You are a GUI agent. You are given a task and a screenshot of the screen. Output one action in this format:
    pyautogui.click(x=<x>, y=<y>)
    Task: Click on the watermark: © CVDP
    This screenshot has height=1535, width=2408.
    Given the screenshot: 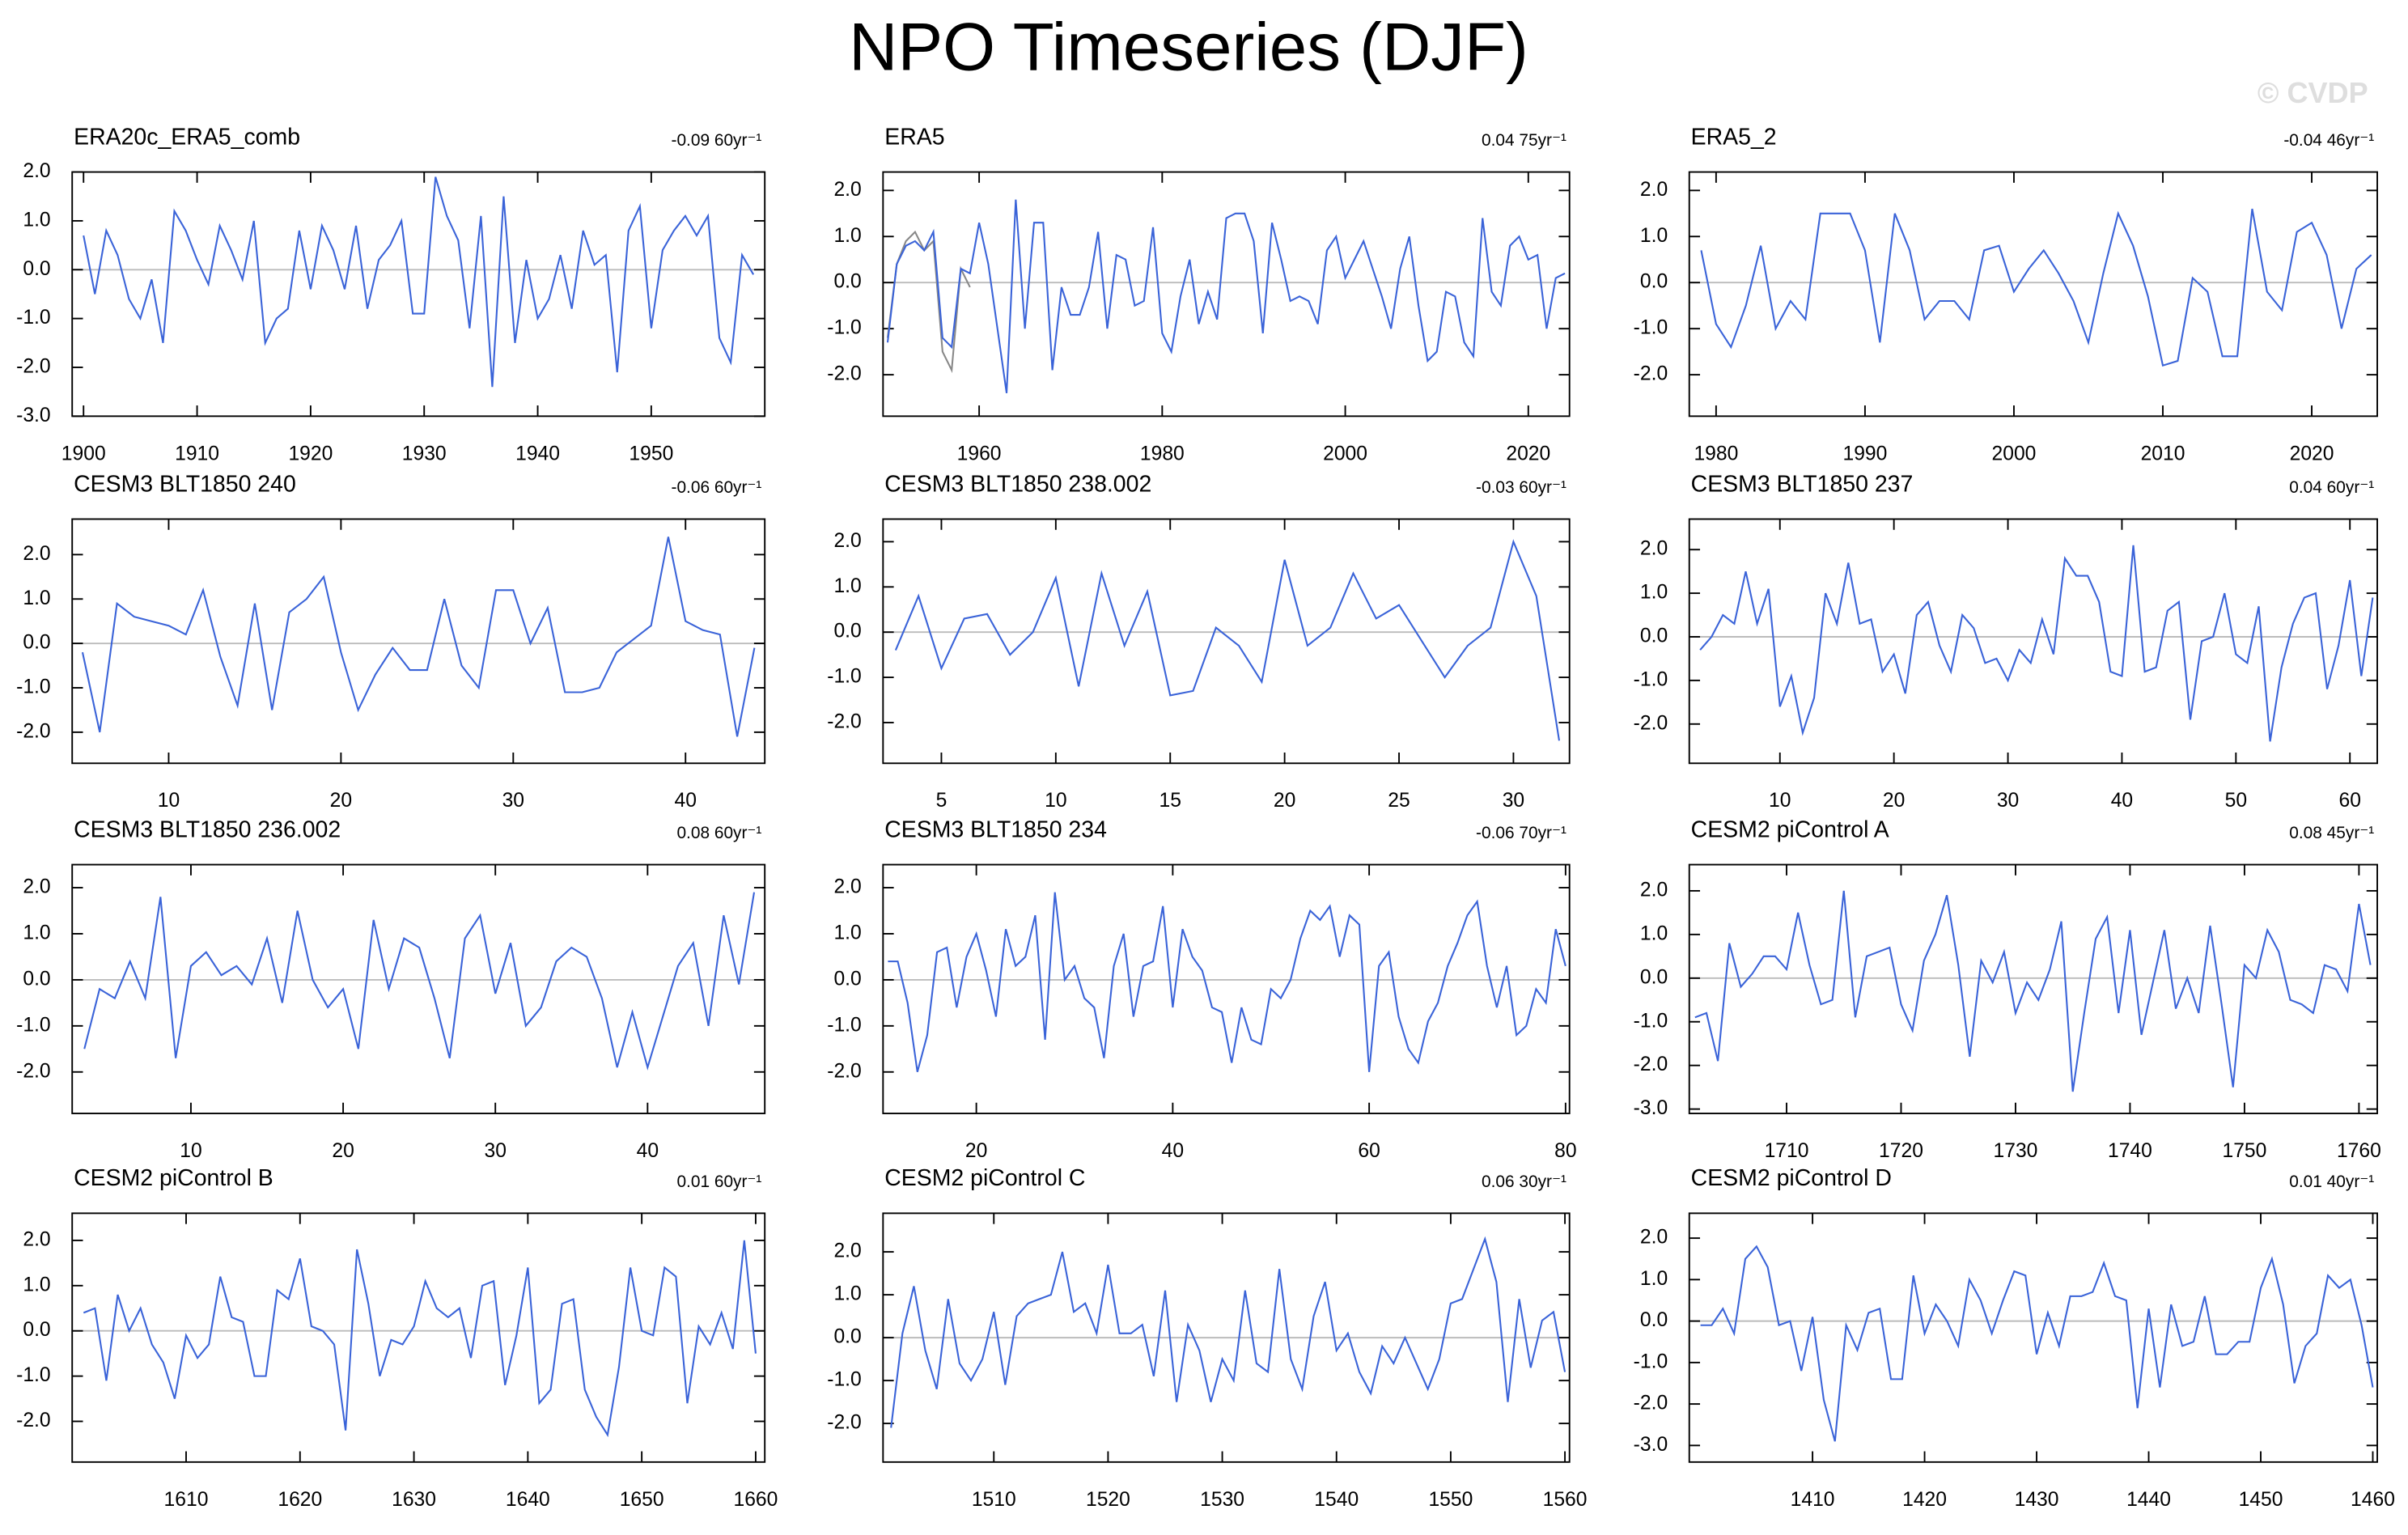 What is the action you would take?
    pyautogui.click(x=2313, y=92)
    